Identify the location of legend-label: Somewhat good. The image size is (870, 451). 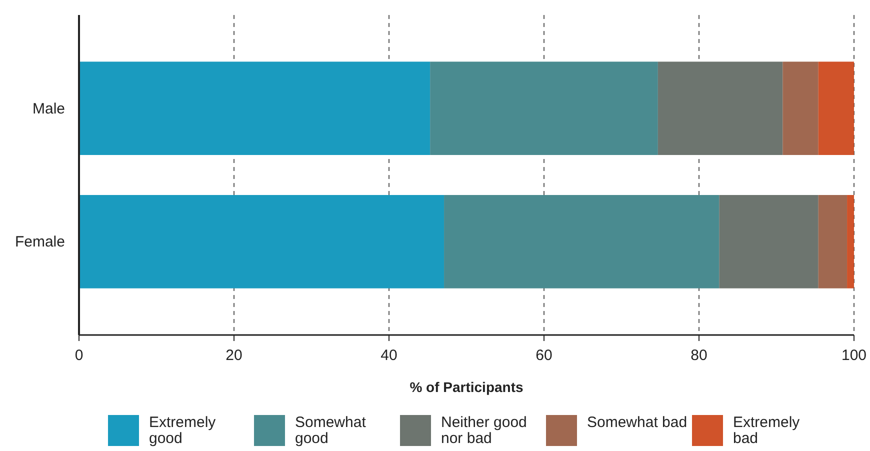
(331, 430).